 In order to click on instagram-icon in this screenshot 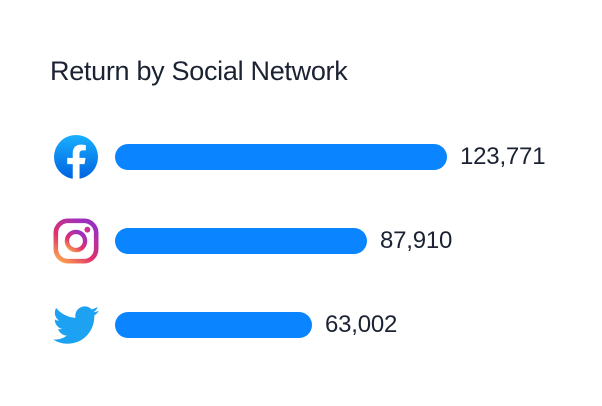, I will do `click(76, 241)`.